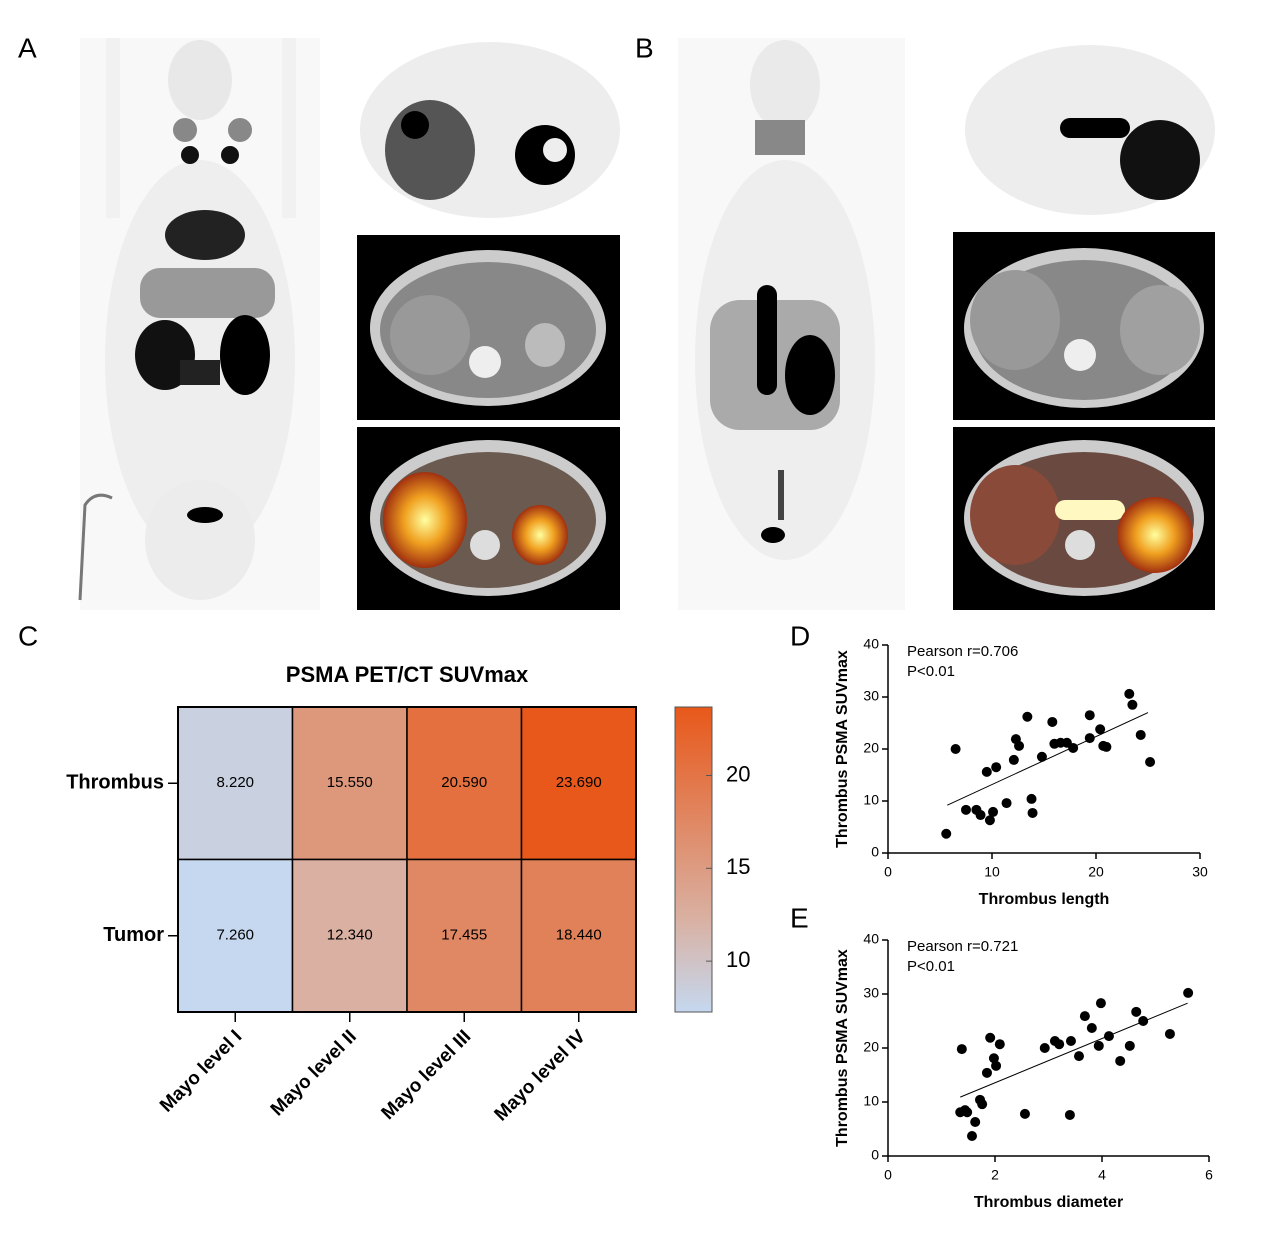 This screenshot has width=1268, height=1248. I want to click on colorbar-tick-label: 10, so click(738, 959).